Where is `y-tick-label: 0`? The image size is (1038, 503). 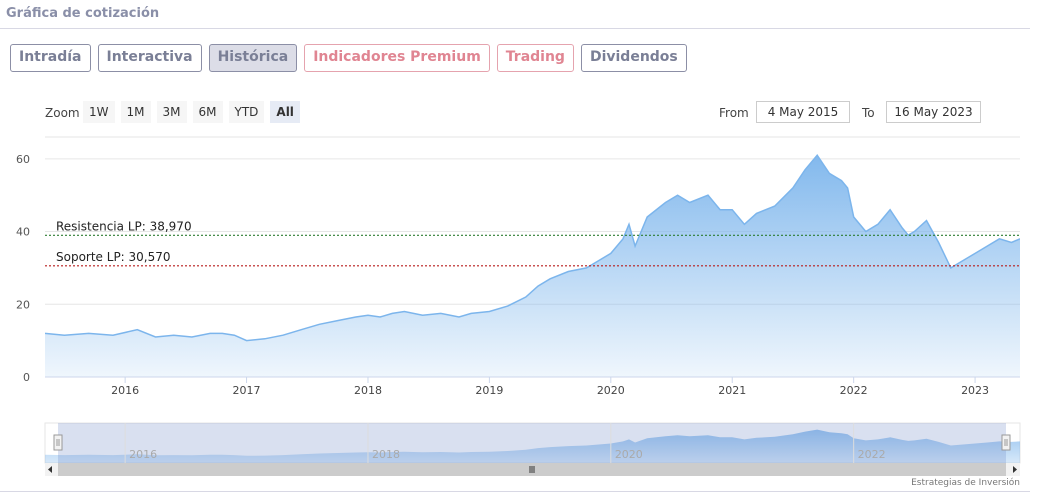 y-tick-label: 0 is located at coordinates (26, 377).